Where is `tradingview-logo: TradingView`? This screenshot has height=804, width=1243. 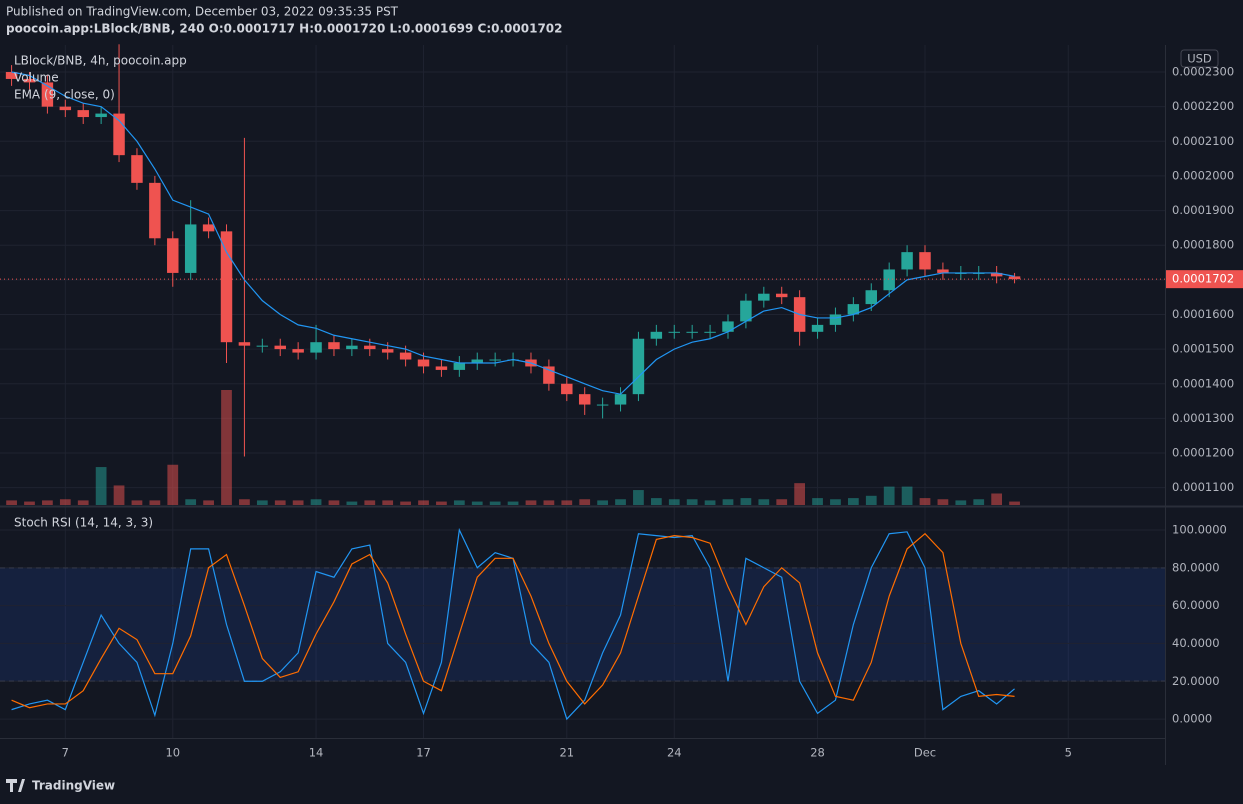 tradingview-logo: TradingView is located at coordinates (60, 786).